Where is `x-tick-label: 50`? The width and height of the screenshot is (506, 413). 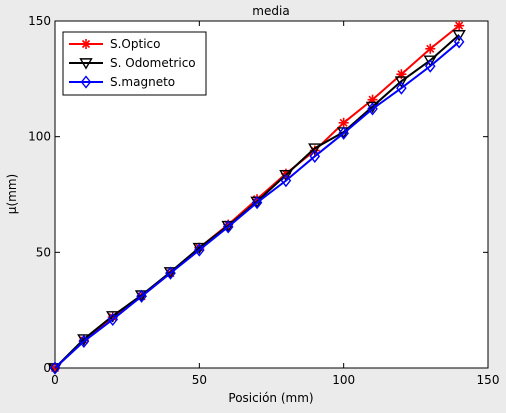 x-tick-label: 50 is located at coordinates (199, 380).